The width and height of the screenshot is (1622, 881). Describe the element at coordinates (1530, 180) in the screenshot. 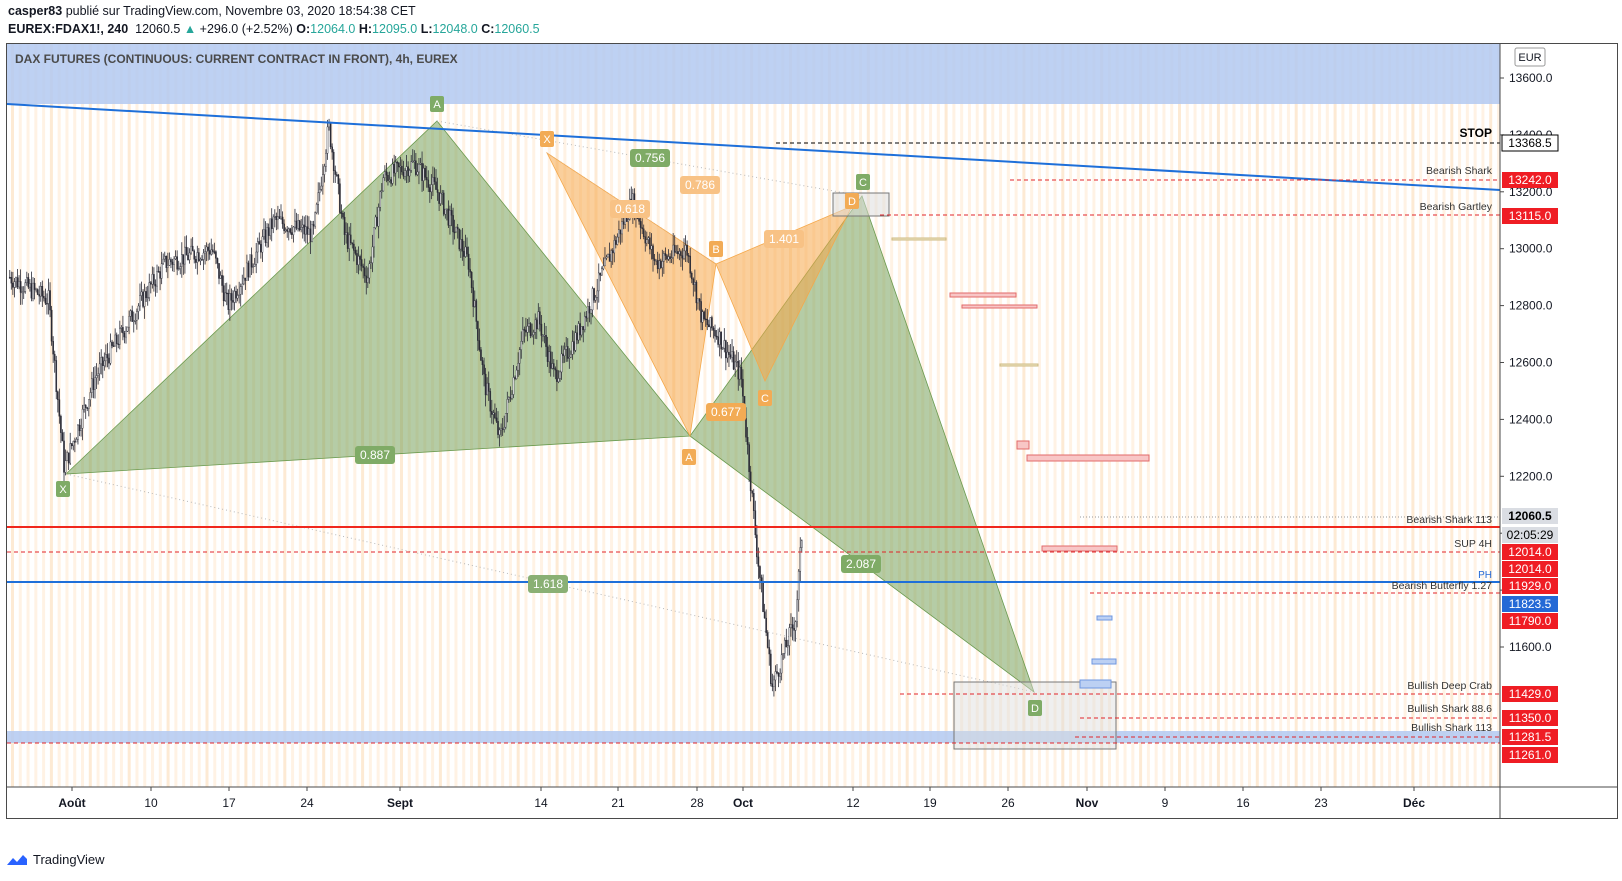

I see `price-tag-text: 13242.0` at that location.